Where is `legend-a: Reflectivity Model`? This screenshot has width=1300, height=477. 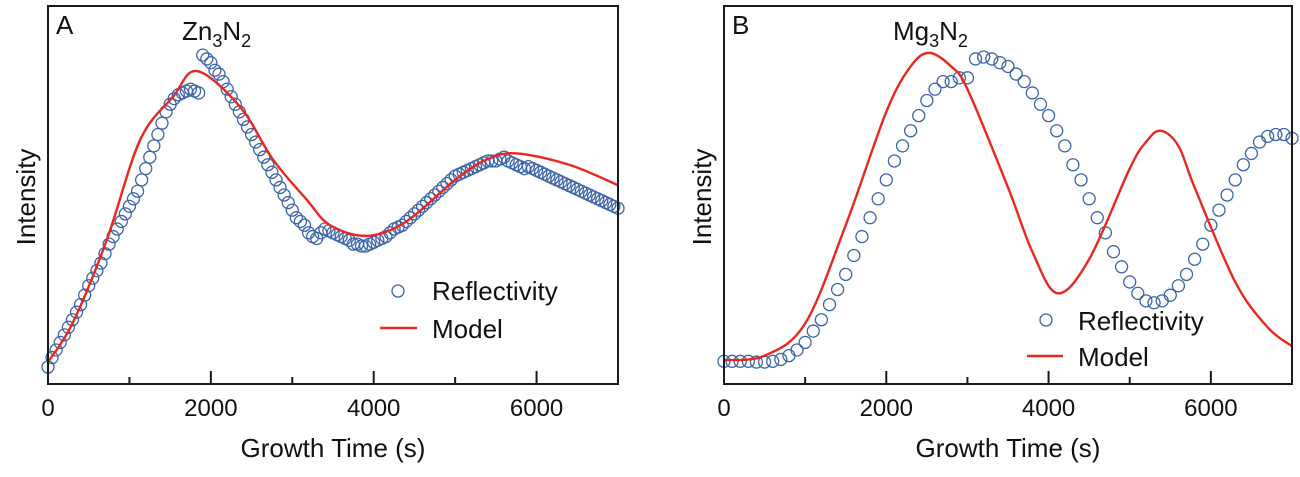
legend-a: Reflectivity Model is located at coordinates (469, 310).